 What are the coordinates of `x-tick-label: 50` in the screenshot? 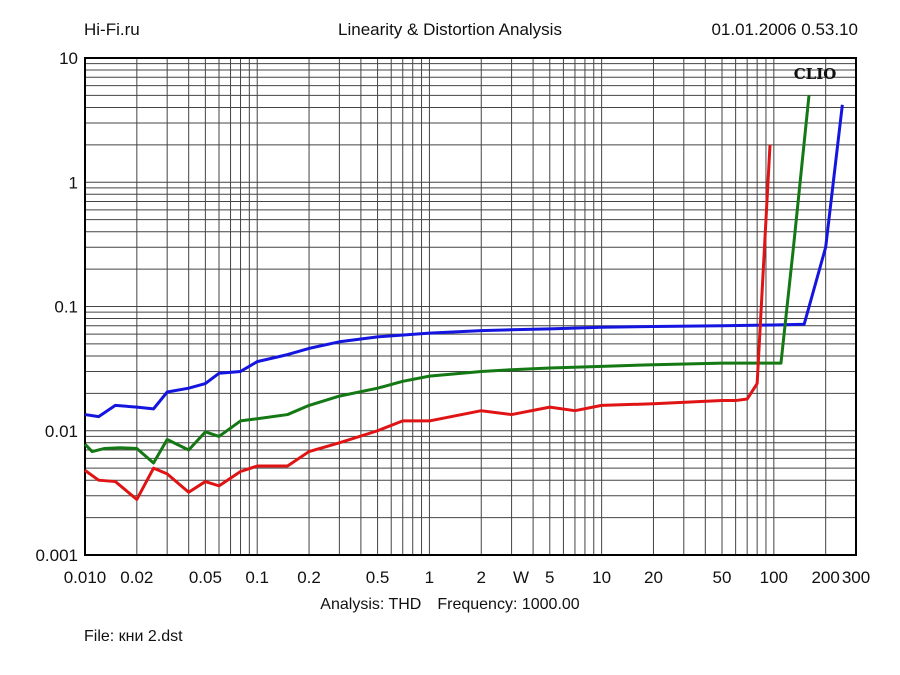 It's located at (722, 577).